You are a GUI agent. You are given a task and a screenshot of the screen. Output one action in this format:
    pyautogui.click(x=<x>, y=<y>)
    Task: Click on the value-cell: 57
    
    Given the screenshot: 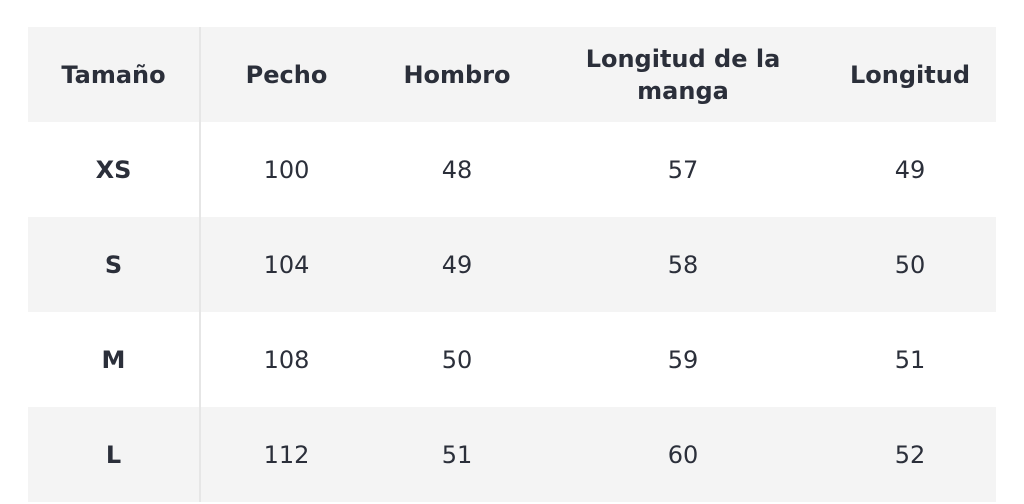 What is the action you would take?
    pyautogui.click(x=683, y=169)
    